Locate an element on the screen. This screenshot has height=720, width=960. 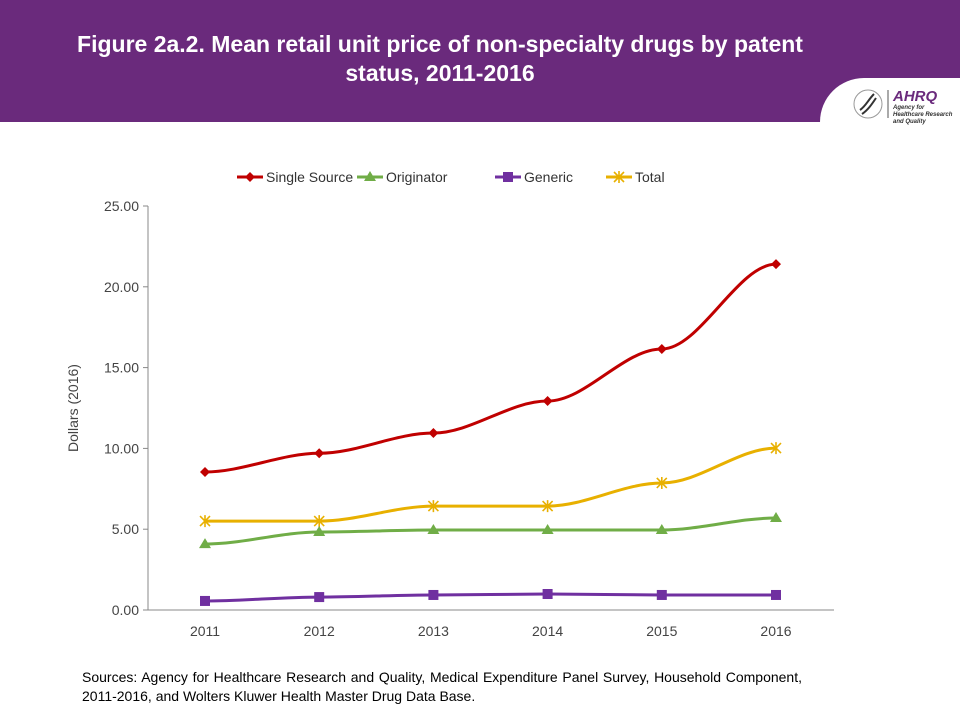
legend-item: Originator is located at coordinates (402, 177).